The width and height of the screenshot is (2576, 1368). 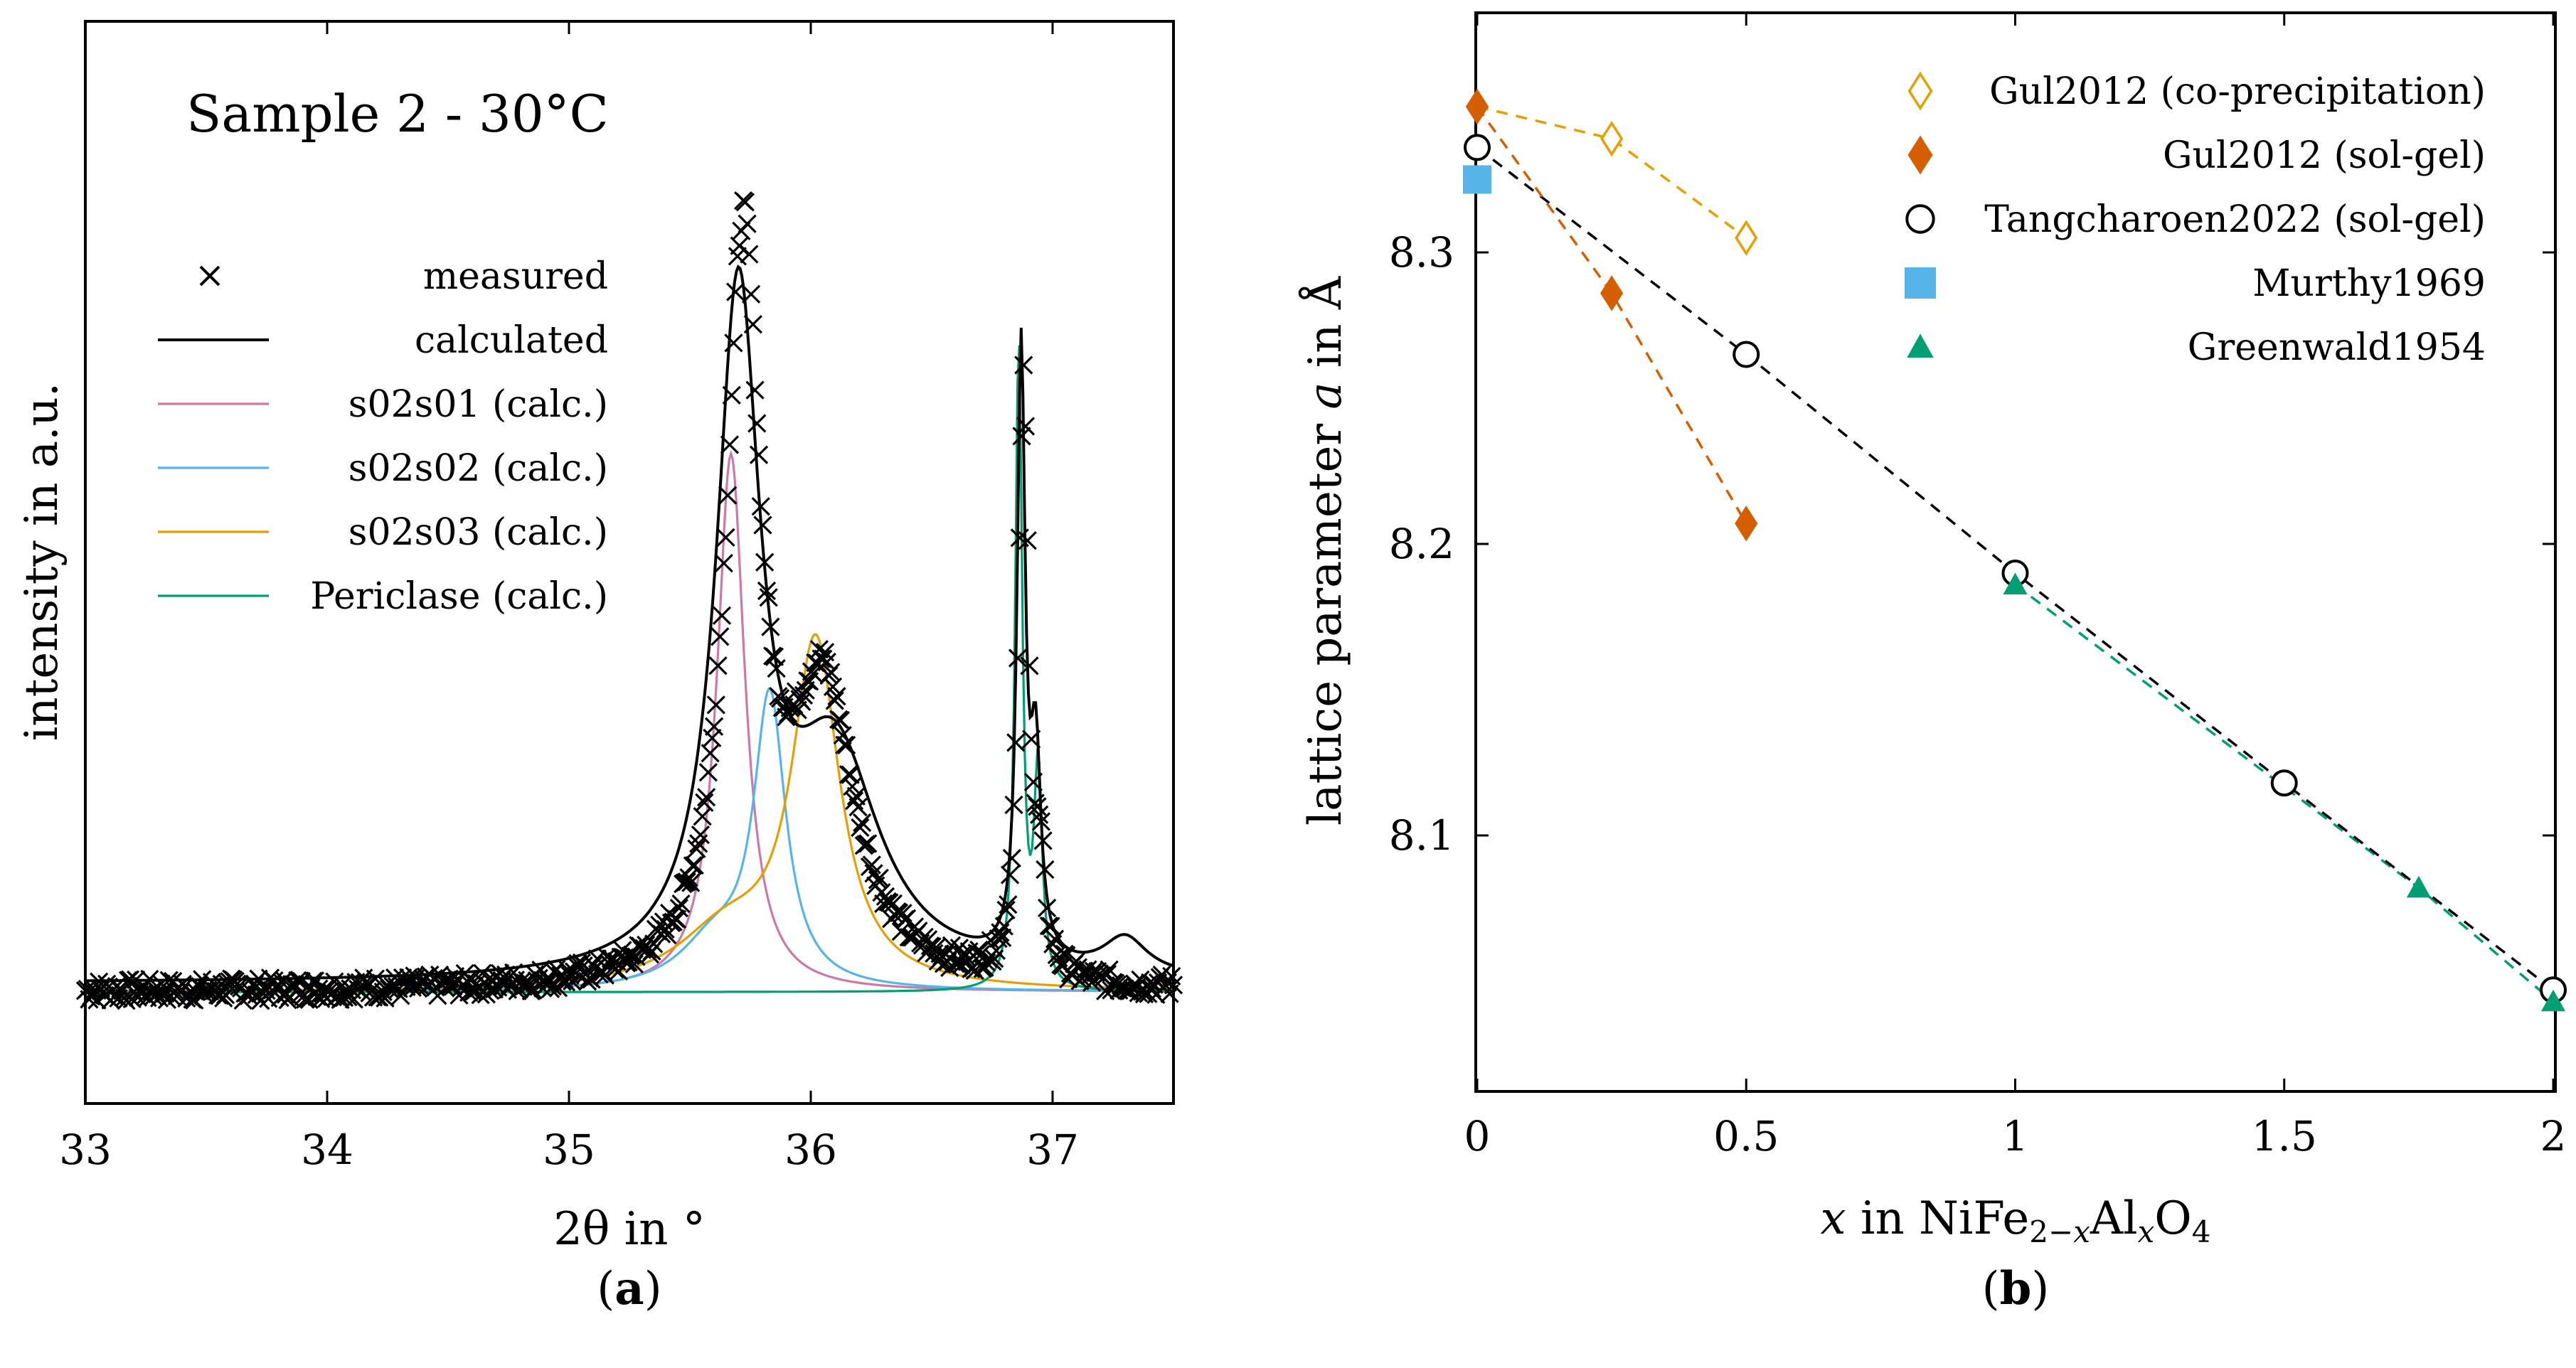 What do you see at coordinates (2235, 219) in the screenshot?
I see `legend-tangcharoen2022-sol-gel-label: Tangcharoen2022 (sol-gel)` at bounding box center [2235, 219].